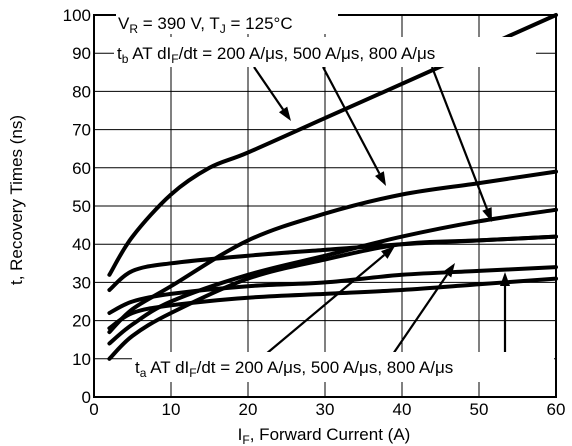  I want to click on y-tick-label: 50, so click(81, 206).